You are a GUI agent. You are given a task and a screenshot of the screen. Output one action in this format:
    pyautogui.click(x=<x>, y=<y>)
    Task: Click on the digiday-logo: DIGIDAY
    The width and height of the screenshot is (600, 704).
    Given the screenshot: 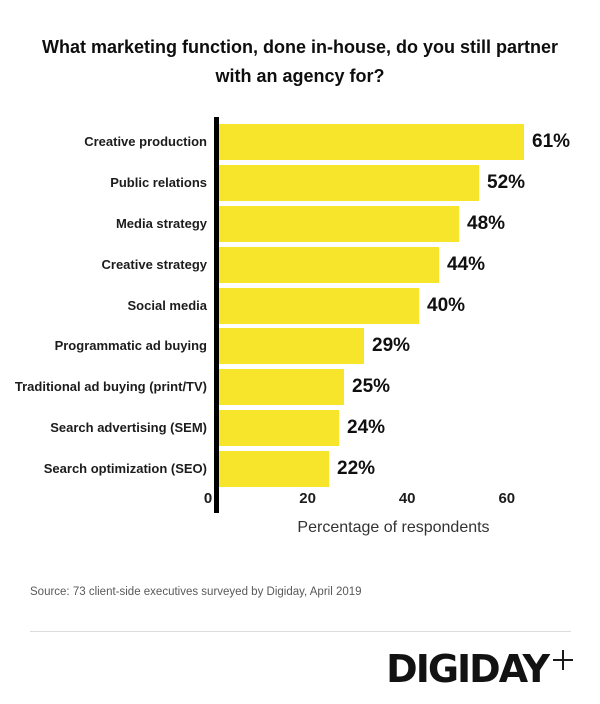 What is the action you would take?
    pyautogui.click(x=479, y=669)
    